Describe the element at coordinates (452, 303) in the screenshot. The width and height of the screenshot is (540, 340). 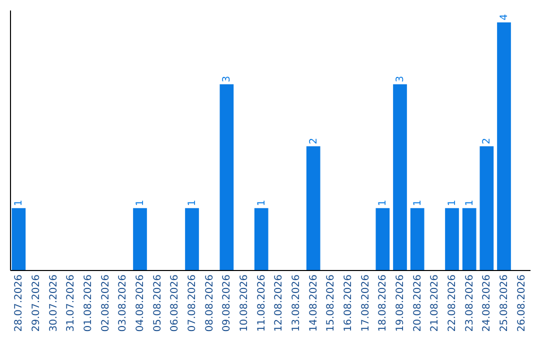
I see `x-tick-label: 22.08.2026` at that location.